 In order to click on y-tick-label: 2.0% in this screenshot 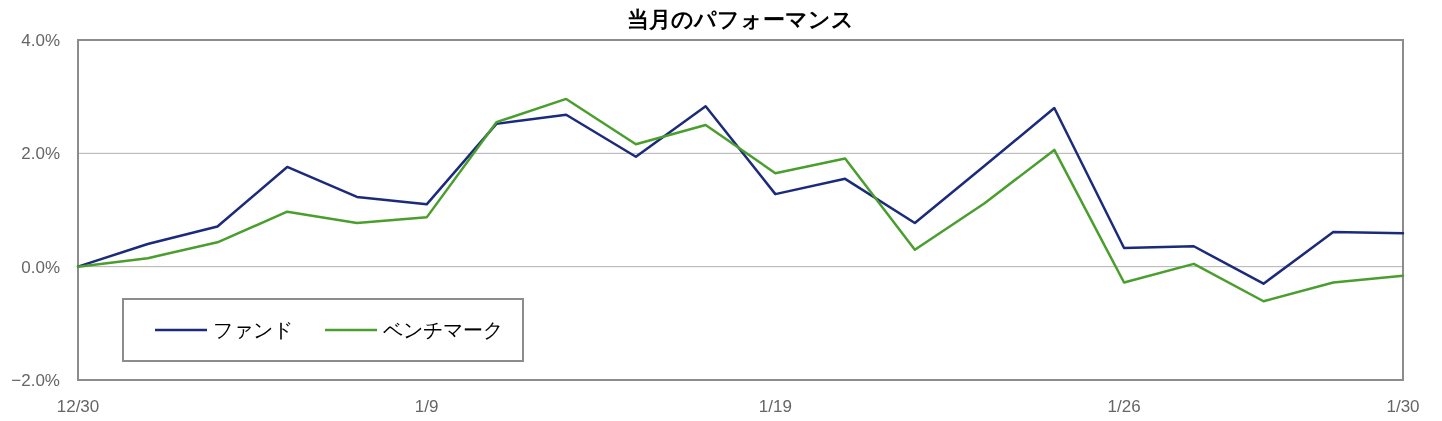, I will do `click(40, 154)`.